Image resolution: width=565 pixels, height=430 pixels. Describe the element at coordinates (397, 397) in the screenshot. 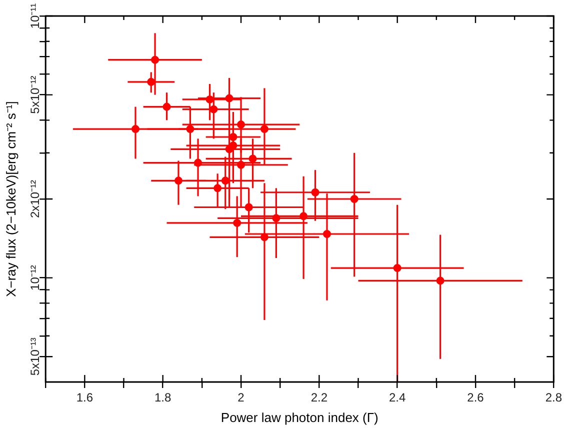

I see `x-tick-label: 2.4` at that location.